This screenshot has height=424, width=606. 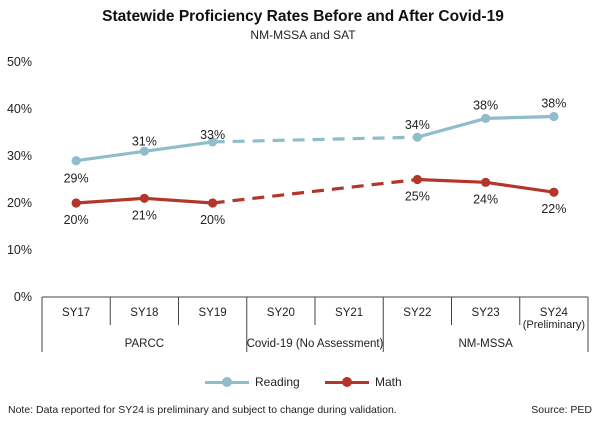 I want to click on footer-source: Source: PED, so click(x=561, y=410).